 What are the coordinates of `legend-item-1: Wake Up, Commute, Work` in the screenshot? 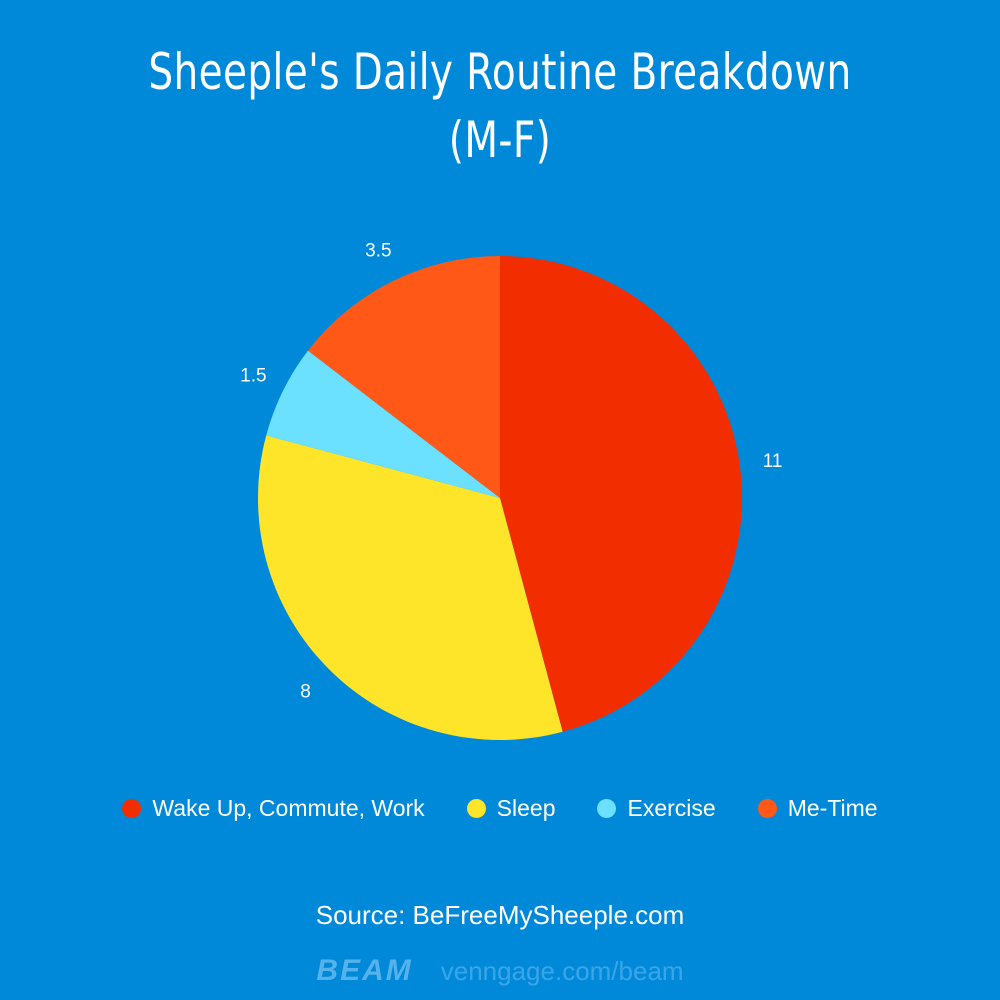 It's located at (273, 808).